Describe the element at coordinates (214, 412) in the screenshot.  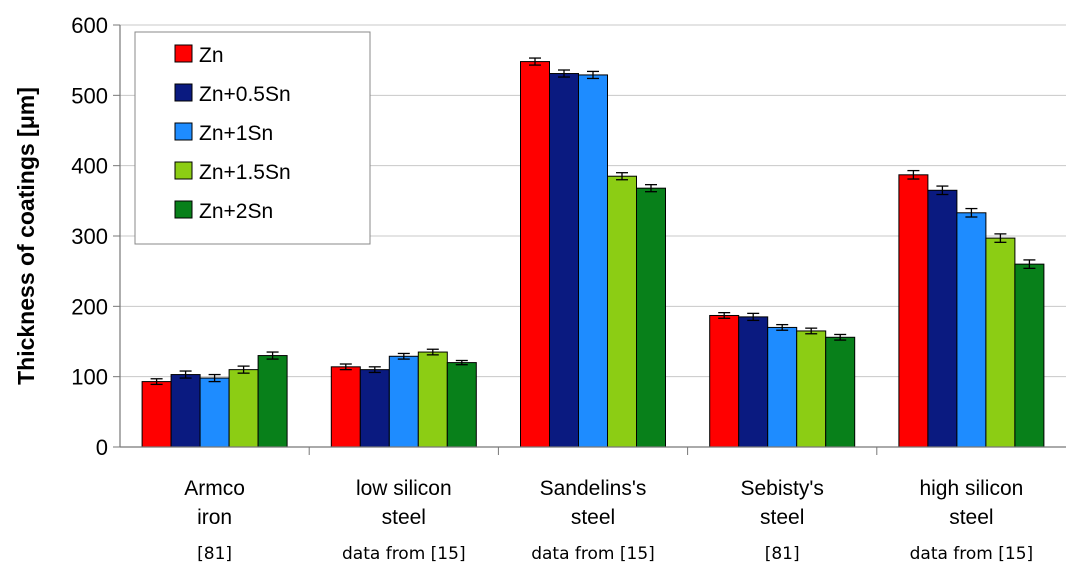
I see `bar-Zn+1Sn-0` at that location.